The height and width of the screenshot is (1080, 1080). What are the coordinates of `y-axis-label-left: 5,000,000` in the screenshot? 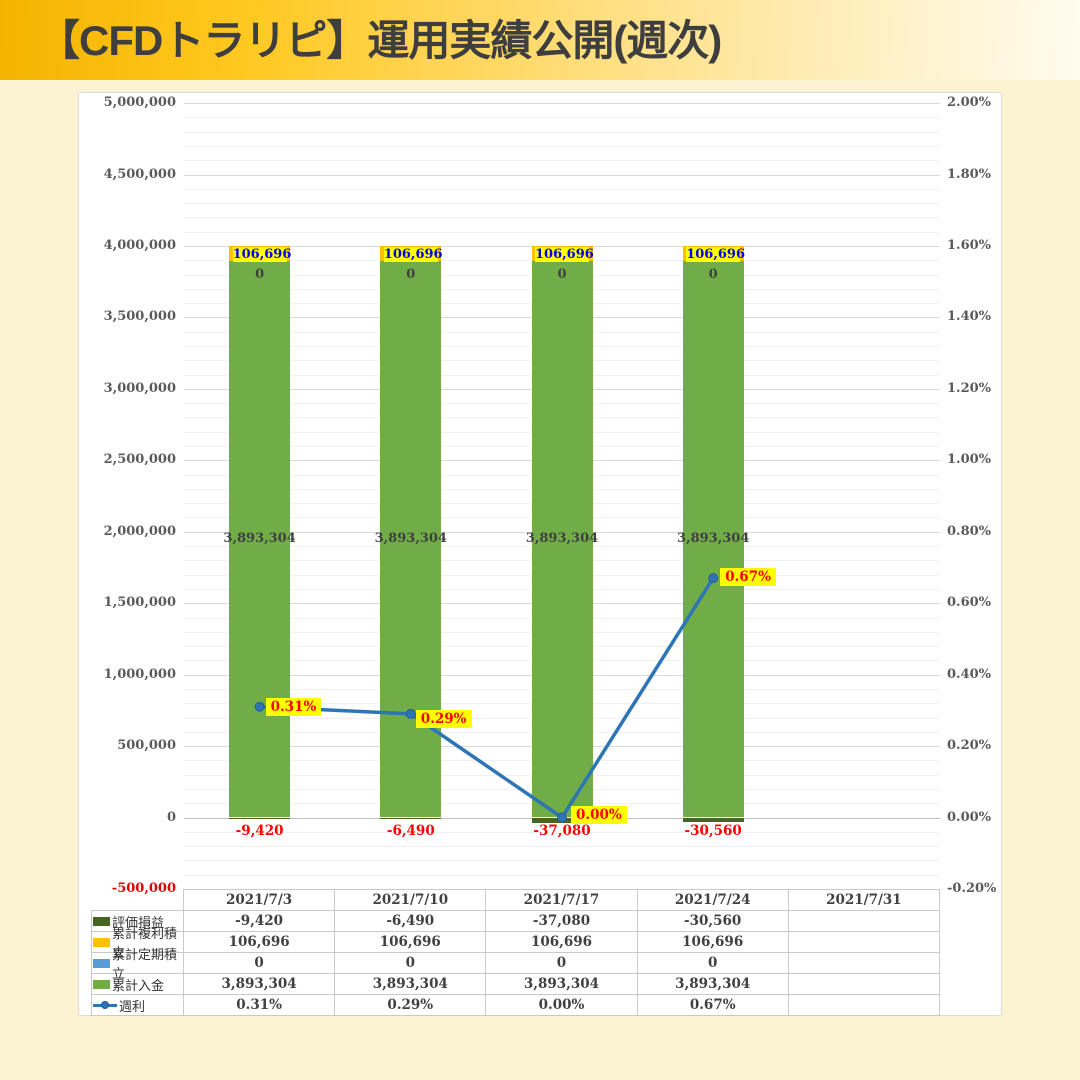 It's located at (139, 102).